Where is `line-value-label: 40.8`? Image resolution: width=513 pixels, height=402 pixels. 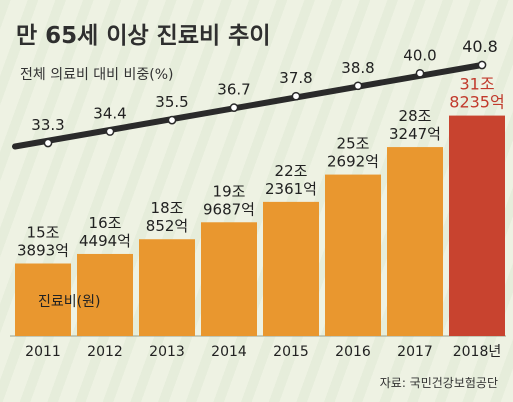 line-value-label: 40.8 is located at coordinates (480, 46).